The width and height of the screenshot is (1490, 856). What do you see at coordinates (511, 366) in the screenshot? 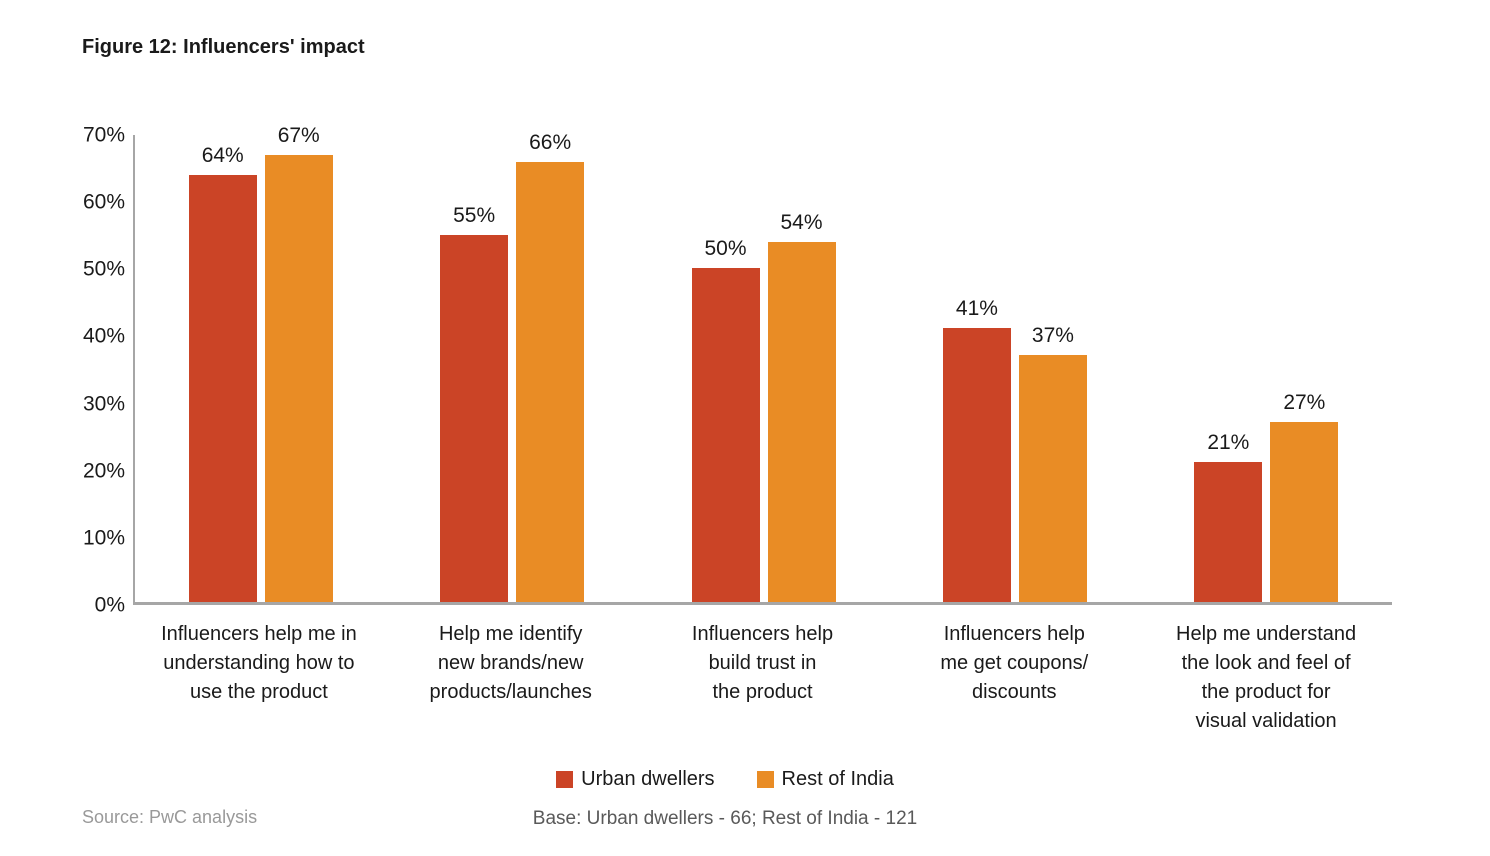
I see `bar-group: 55% 66%` at bounding box center [511, 366].